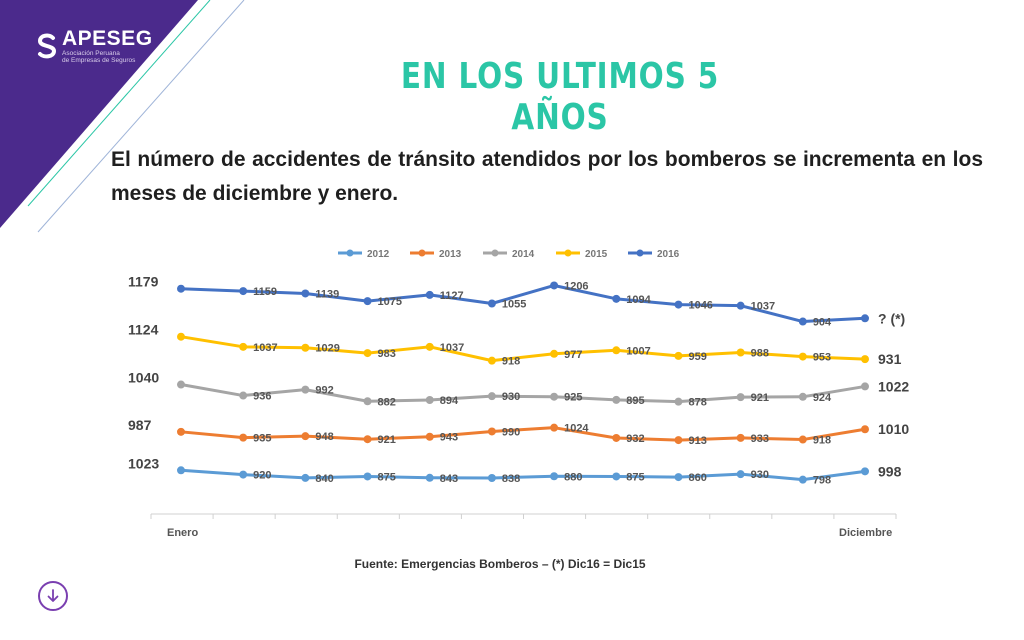 The height and width of the screenshot is (640, 1024). What do you see at coordinates (243, 346) in the screenshot?
I see `data-point-2015-Feb` at bounding box center [243, 346].